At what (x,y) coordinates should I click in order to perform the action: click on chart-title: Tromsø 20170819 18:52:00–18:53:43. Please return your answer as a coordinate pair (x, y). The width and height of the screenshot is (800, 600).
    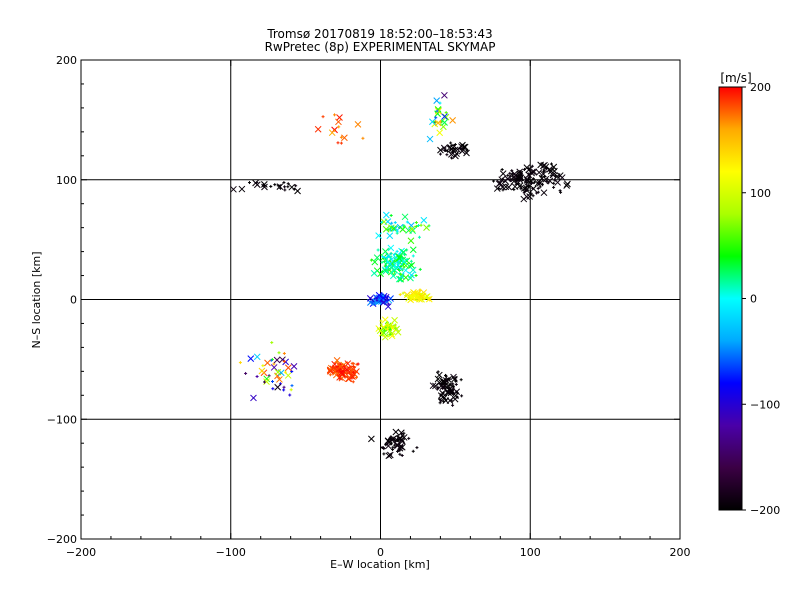
    Looking at the image, I should click on (379, 34).